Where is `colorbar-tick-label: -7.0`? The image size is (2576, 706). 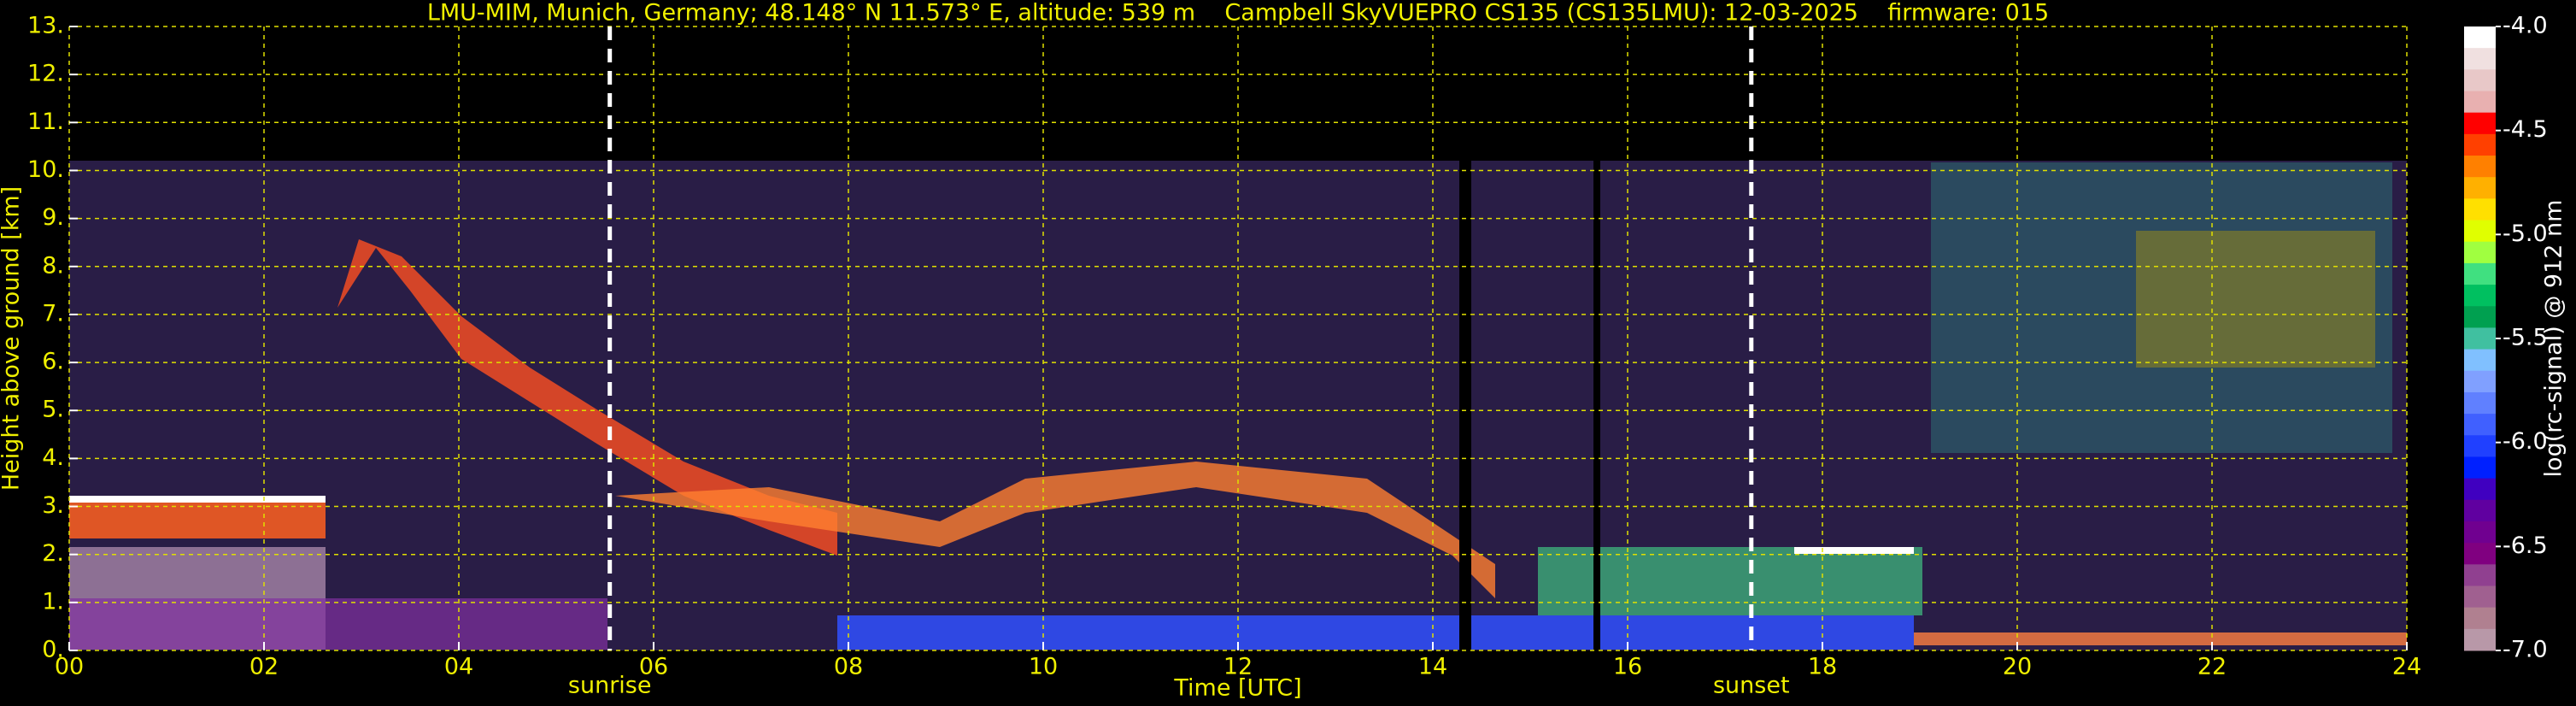 colorbar-tick-label: -7.0 is located at coordinates (2525, 650).